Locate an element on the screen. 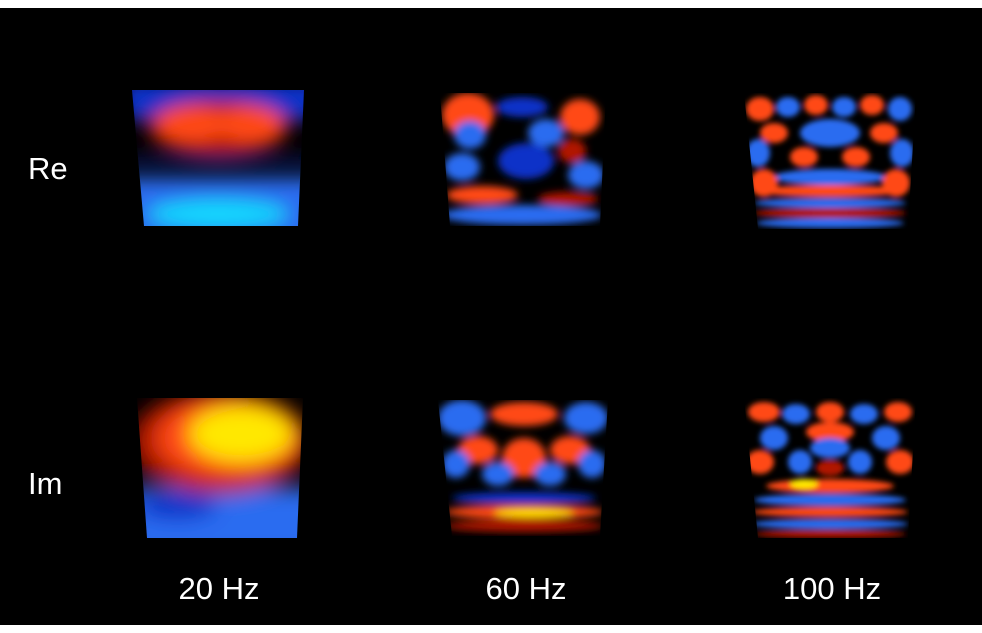 The width and height of the screenshot is (982, 633). row-label-re: Re is located at coordinates (48, 168).